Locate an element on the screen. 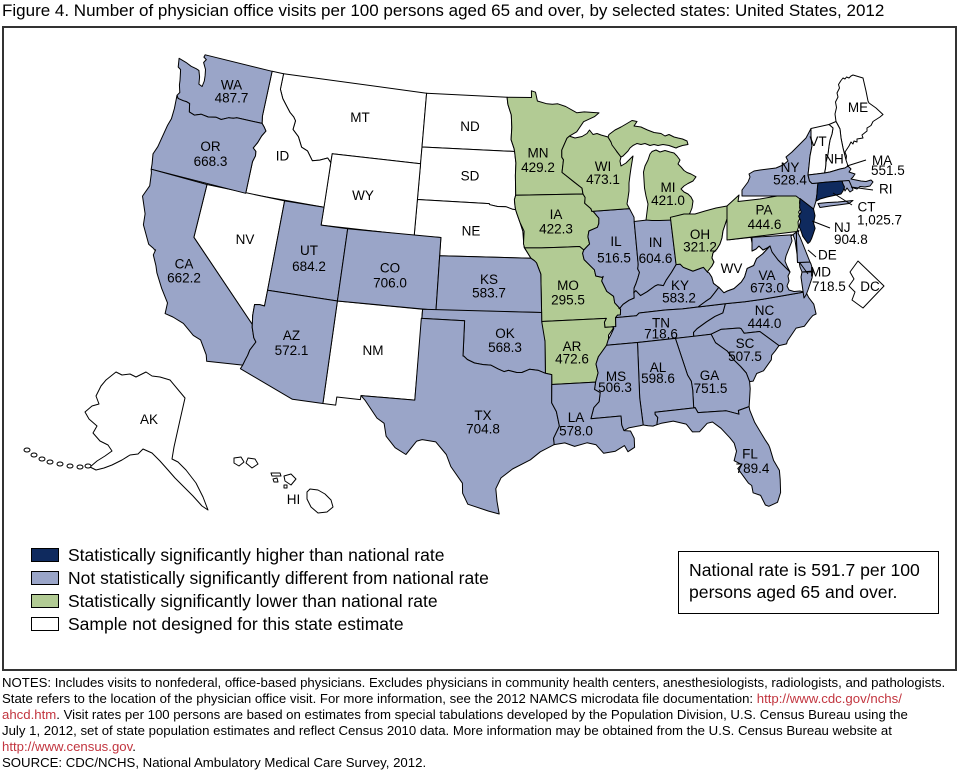  svg-text: 598.6 is located at coordinates (658, 378).